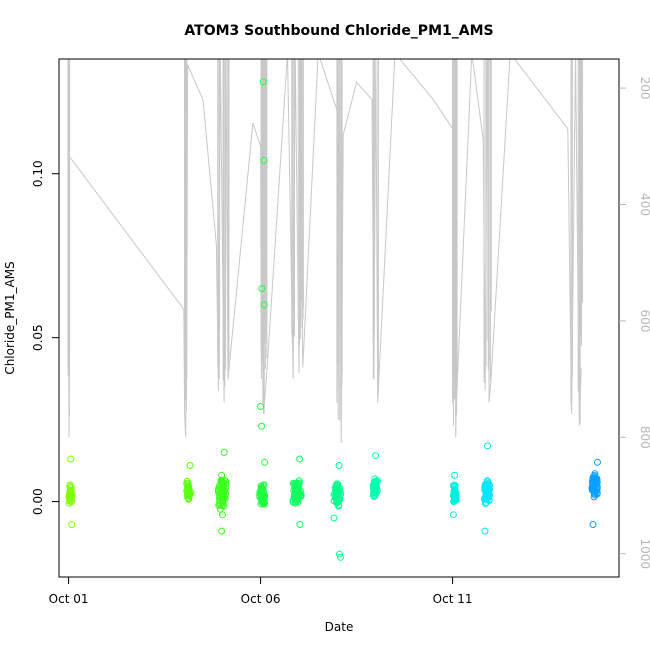 The height and width of the screenshot is (650, 650). Describe the element at coordinates (338, 31) in the screenshot. I see `chart-title: ATOM3 Southbound Chloride_PM1_AMS` at that location.